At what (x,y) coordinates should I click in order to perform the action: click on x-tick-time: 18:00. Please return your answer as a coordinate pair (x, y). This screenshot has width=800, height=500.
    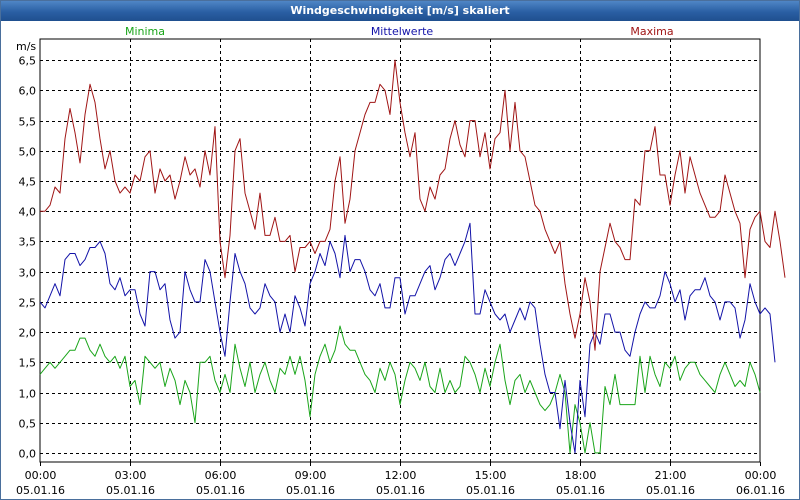
    Looking at the image, I should click on (581, 475).